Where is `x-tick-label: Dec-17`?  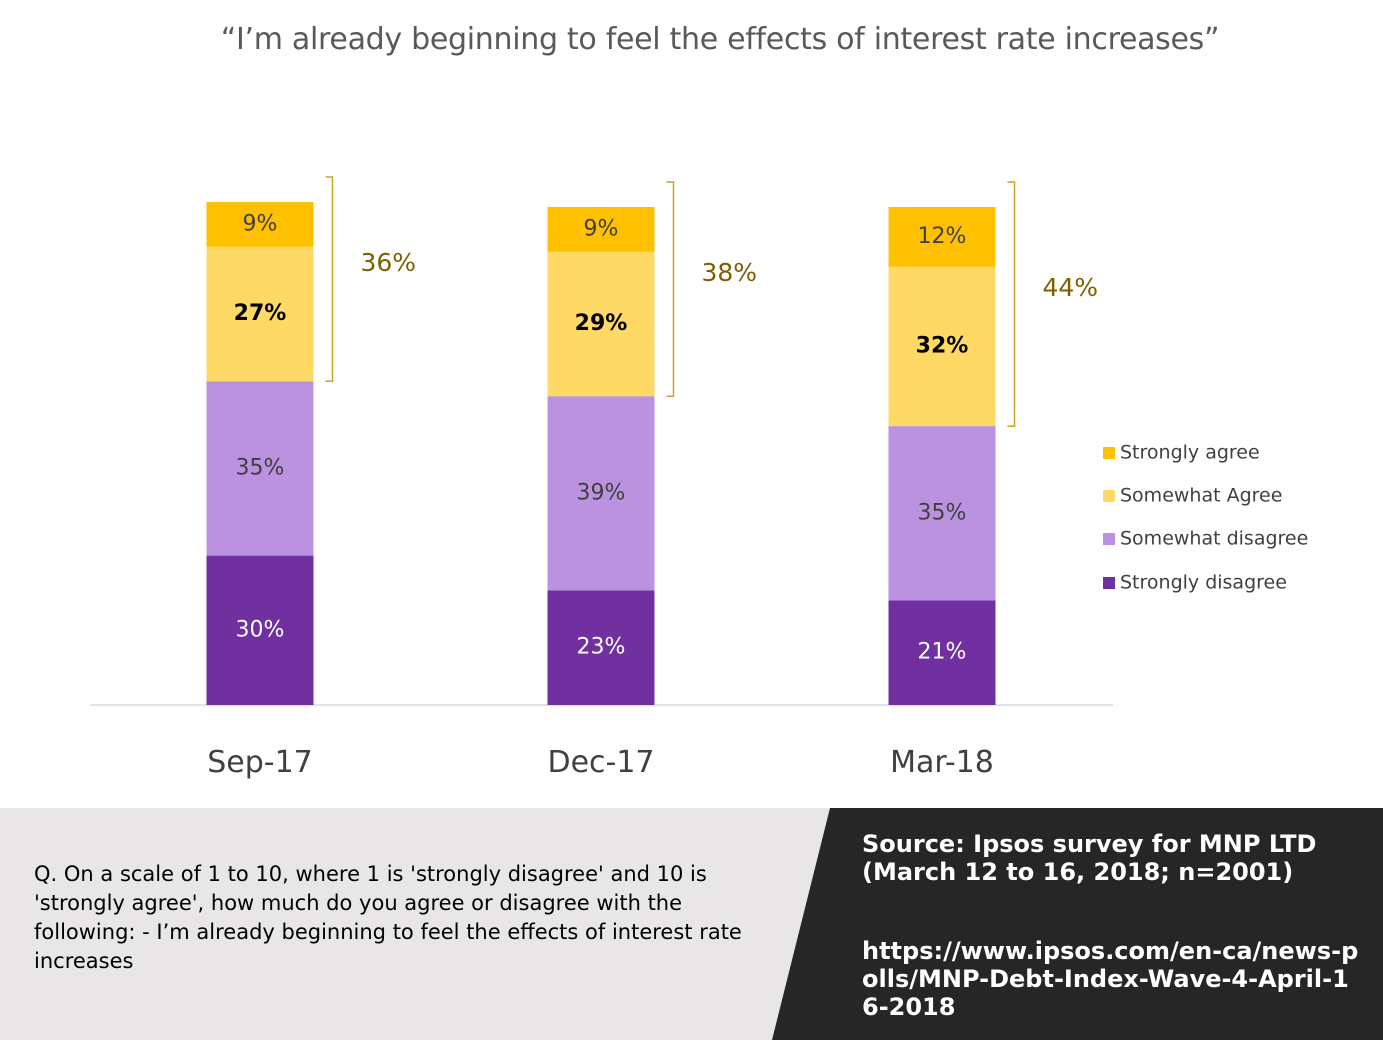 x-tick-label: Dec-17 is located at coordinates (600, 762).